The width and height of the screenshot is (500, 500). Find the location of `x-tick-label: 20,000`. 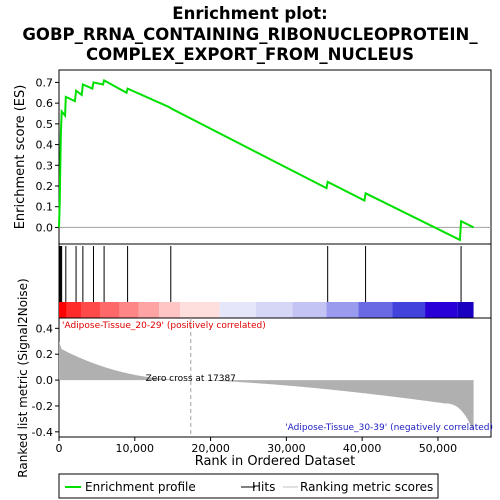

x-tick-label: 20,000 is located at coordinates (210, 448).